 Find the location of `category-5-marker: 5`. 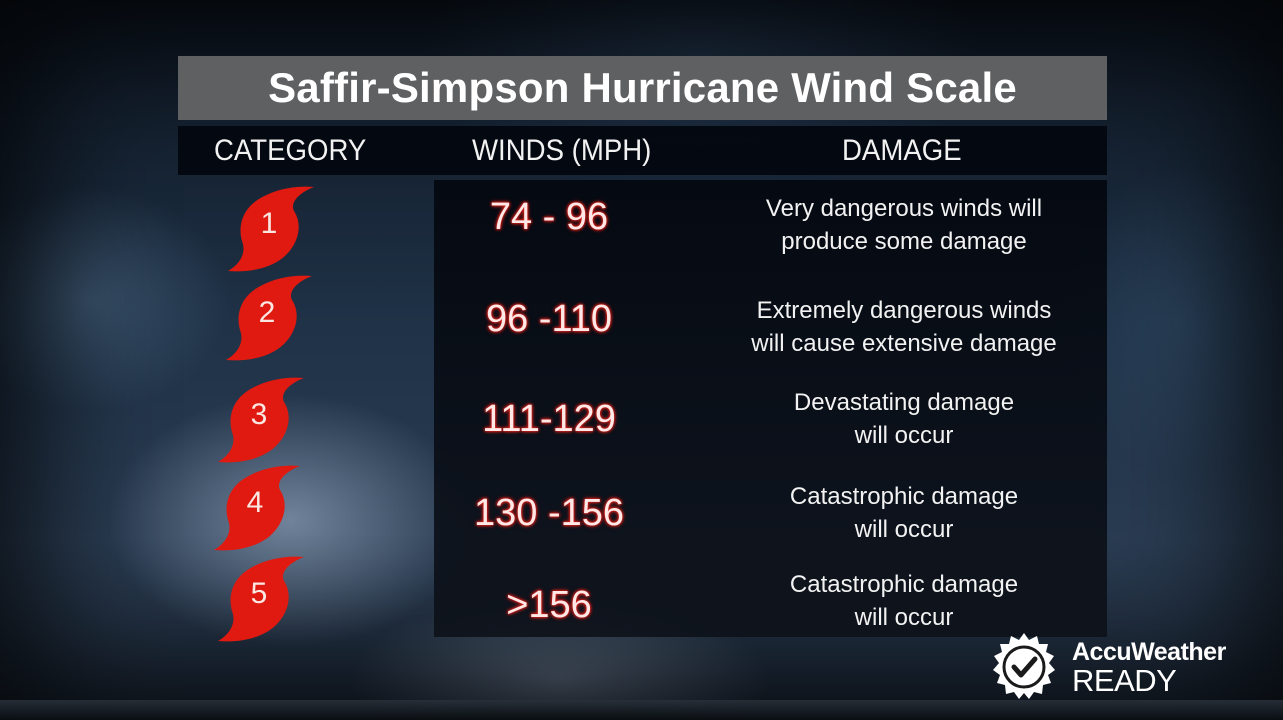

category-5-marker: 5 is located at coordinates (267, 601).